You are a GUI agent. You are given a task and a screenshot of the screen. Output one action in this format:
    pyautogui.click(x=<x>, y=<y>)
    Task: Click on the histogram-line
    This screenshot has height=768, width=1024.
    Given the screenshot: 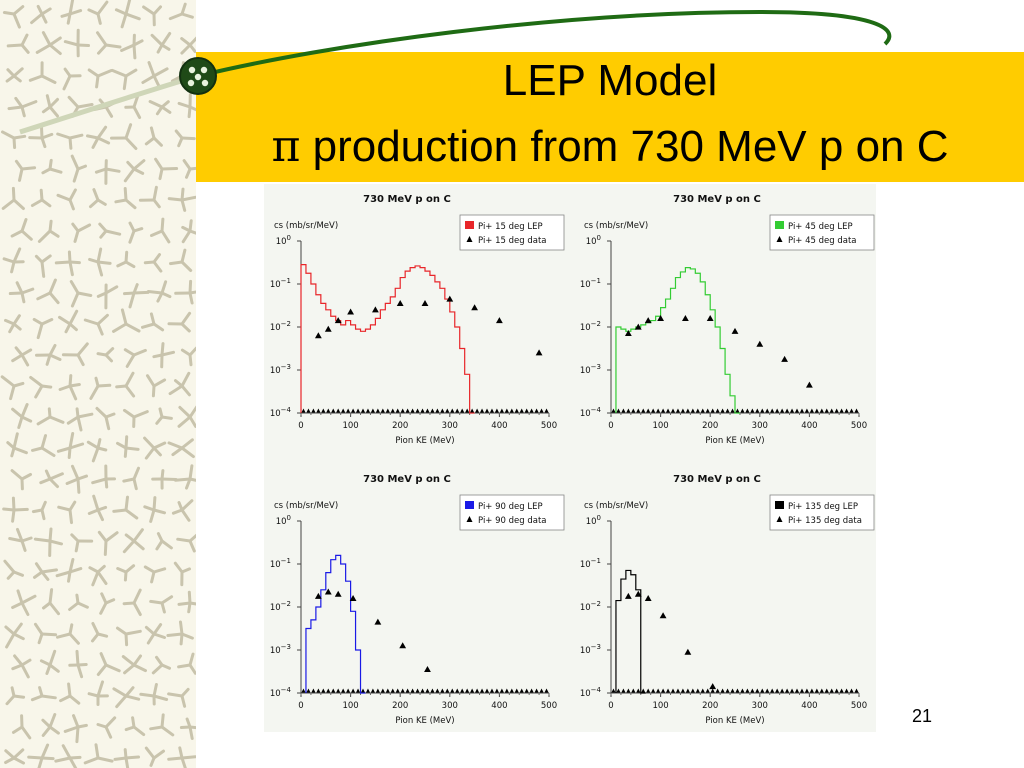 What is the action you would take?
    pyautogui.click(x=677, y=340)
    